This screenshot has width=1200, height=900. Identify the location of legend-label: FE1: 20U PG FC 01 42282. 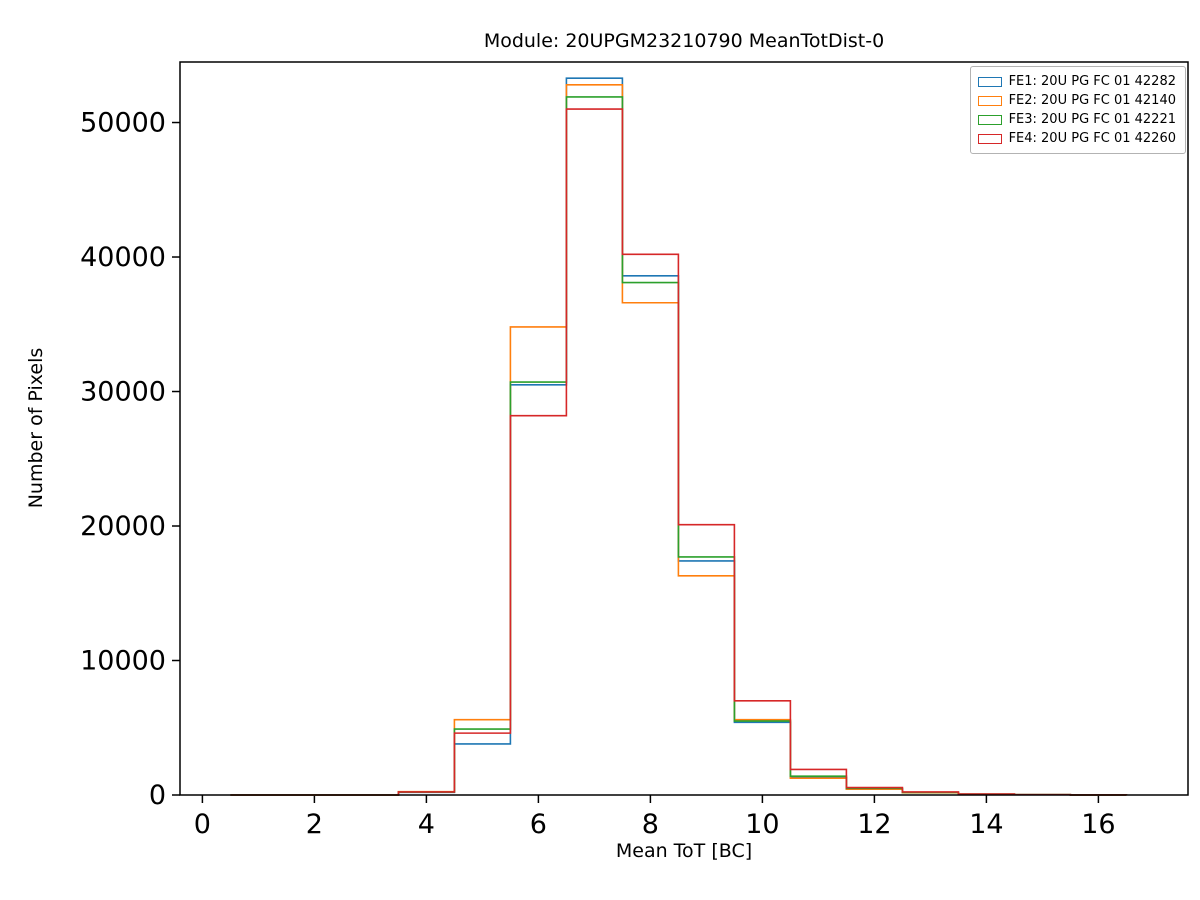
(1092, 81).